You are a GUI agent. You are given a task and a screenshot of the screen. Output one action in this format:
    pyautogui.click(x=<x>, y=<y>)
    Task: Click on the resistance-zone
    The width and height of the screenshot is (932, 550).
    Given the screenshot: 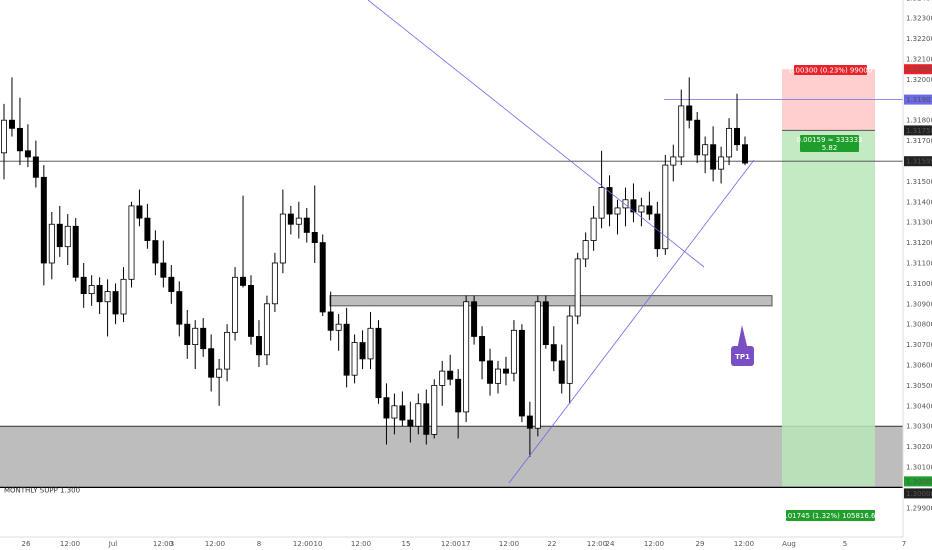 What is the action you would take?
    pyautogui.click(x=551, y=301)
    